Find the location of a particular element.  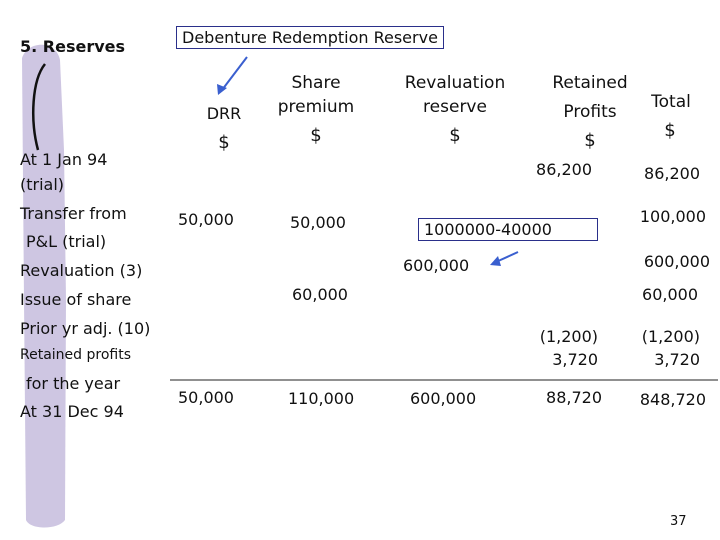

revaluation-reserve-value: 600,000 is located at coordinates (436, 265).